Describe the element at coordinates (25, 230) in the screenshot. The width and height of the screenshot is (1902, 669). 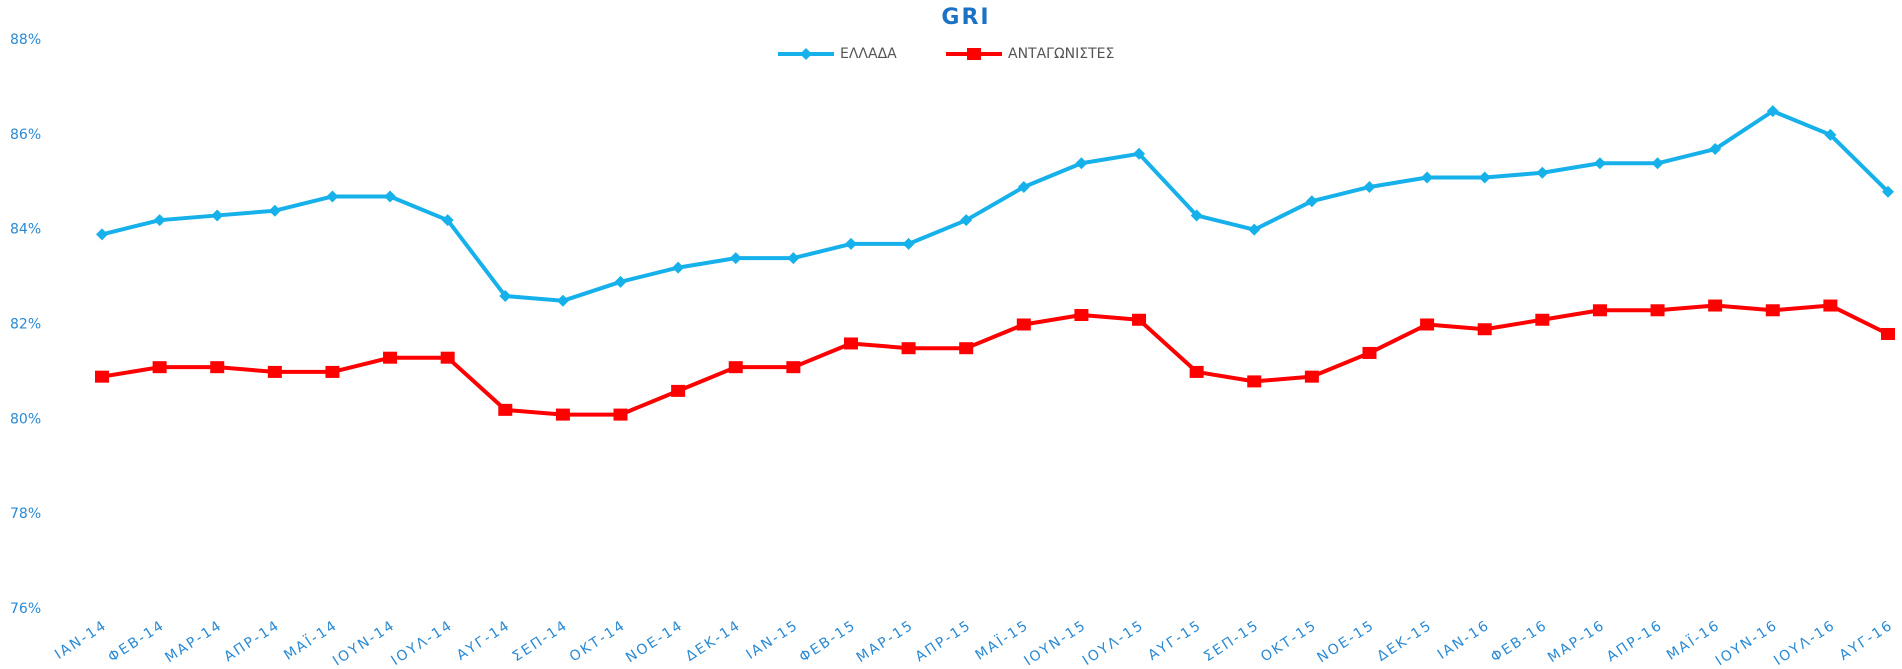
I see `y-tick-label: 84%` at that location.